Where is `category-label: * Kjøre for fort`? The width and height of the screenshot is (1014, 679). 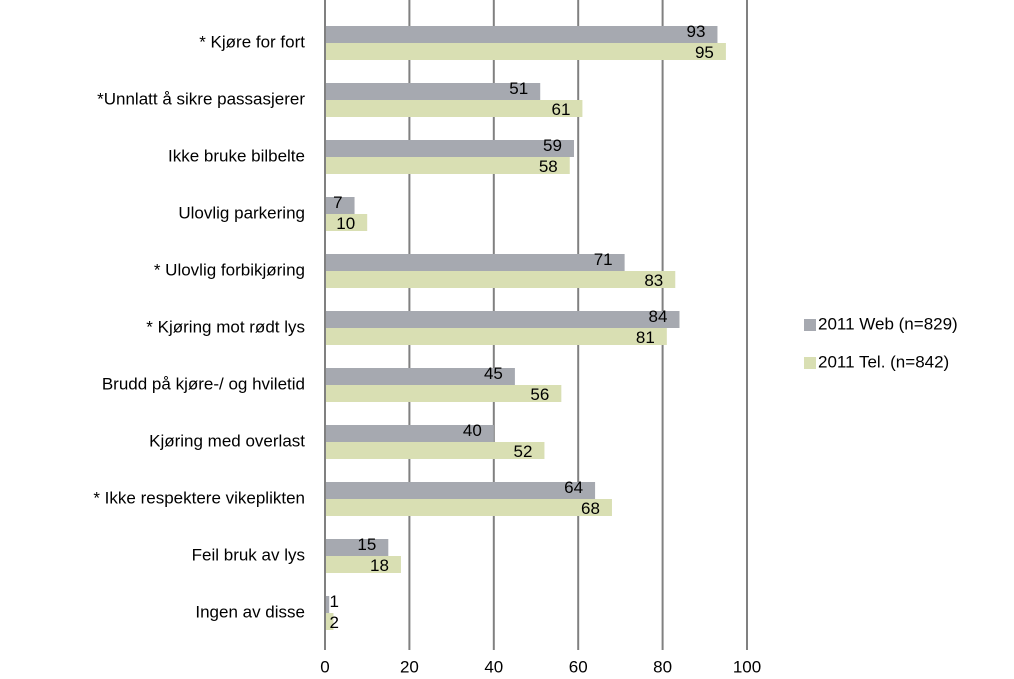 category-label: * Kjøre for fort is located at coordinates (252, 41).